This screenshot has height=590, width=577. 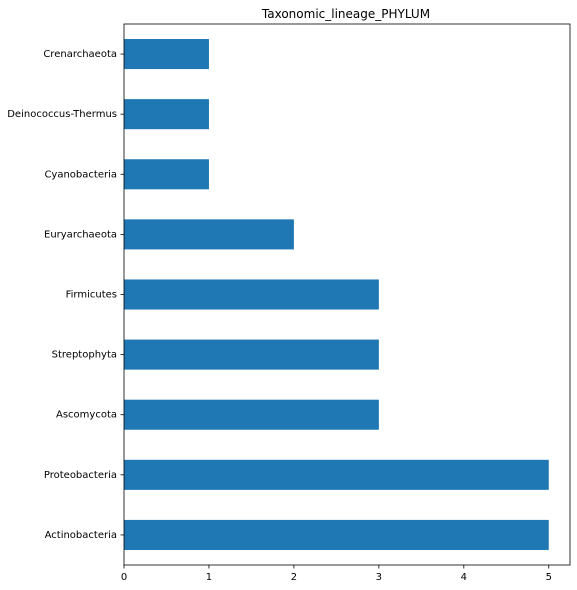 I want to click on x-axis-ticks: 0 1 2 3 4 5, so click(x=336, y=574).